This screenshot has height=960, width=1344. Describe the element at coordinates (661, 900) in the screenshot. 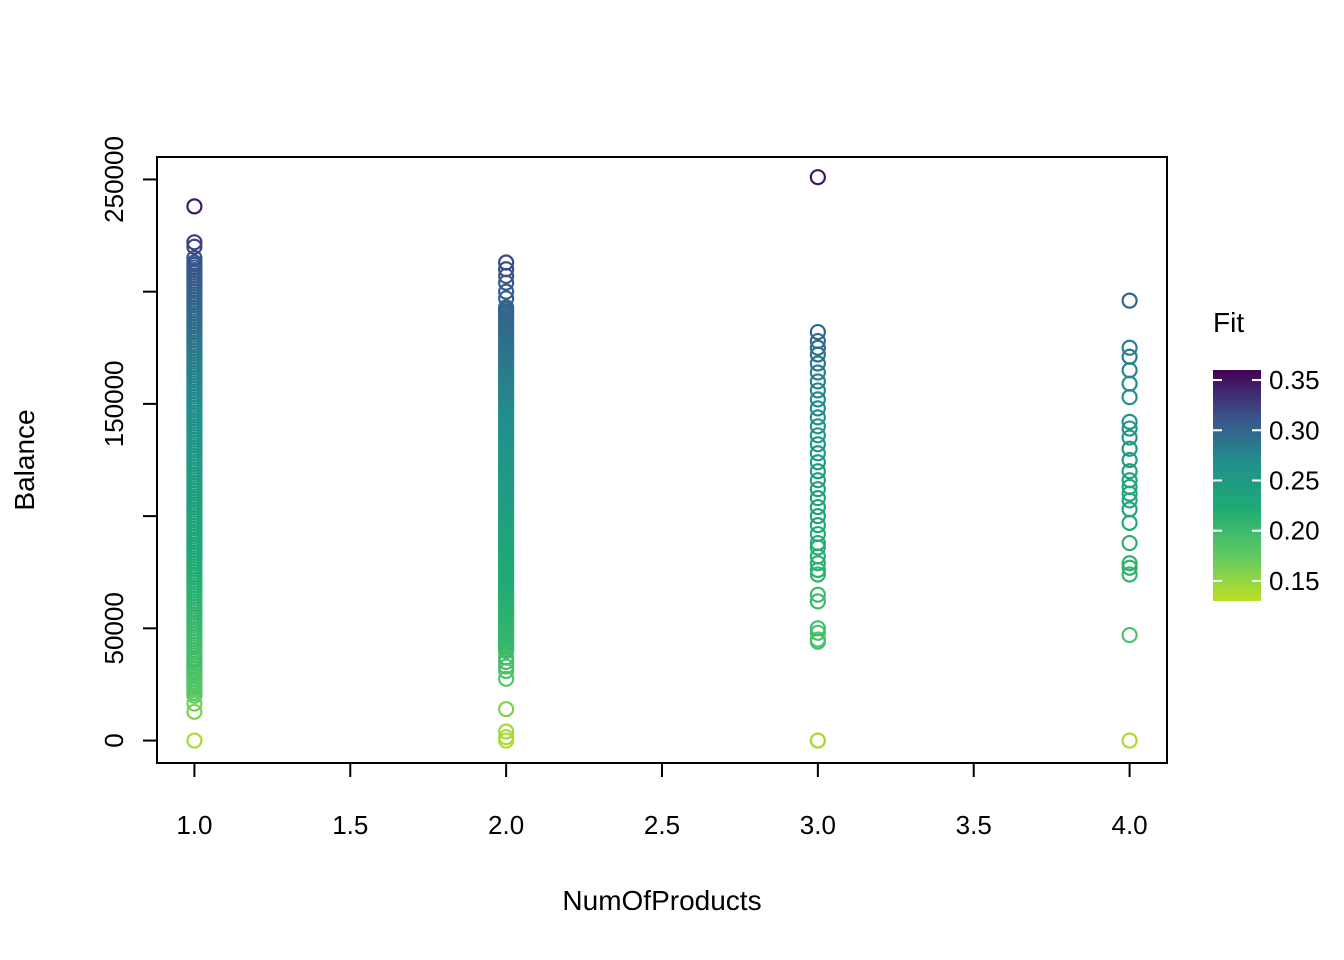

I see `x-axis-title: NumOfProducts` at that location.